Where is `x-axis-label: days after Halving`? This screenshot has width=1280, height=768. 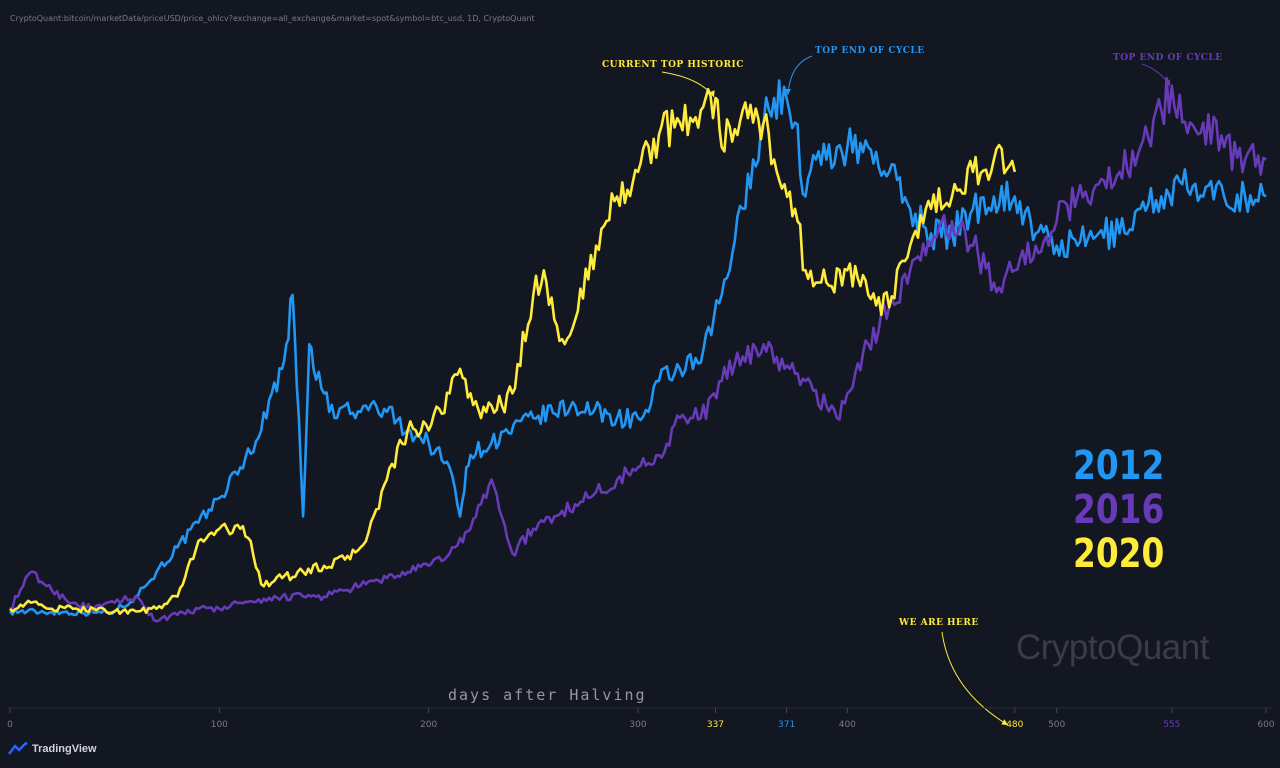
x-axis-label: days after Halving is located at coordinates (547, 695).